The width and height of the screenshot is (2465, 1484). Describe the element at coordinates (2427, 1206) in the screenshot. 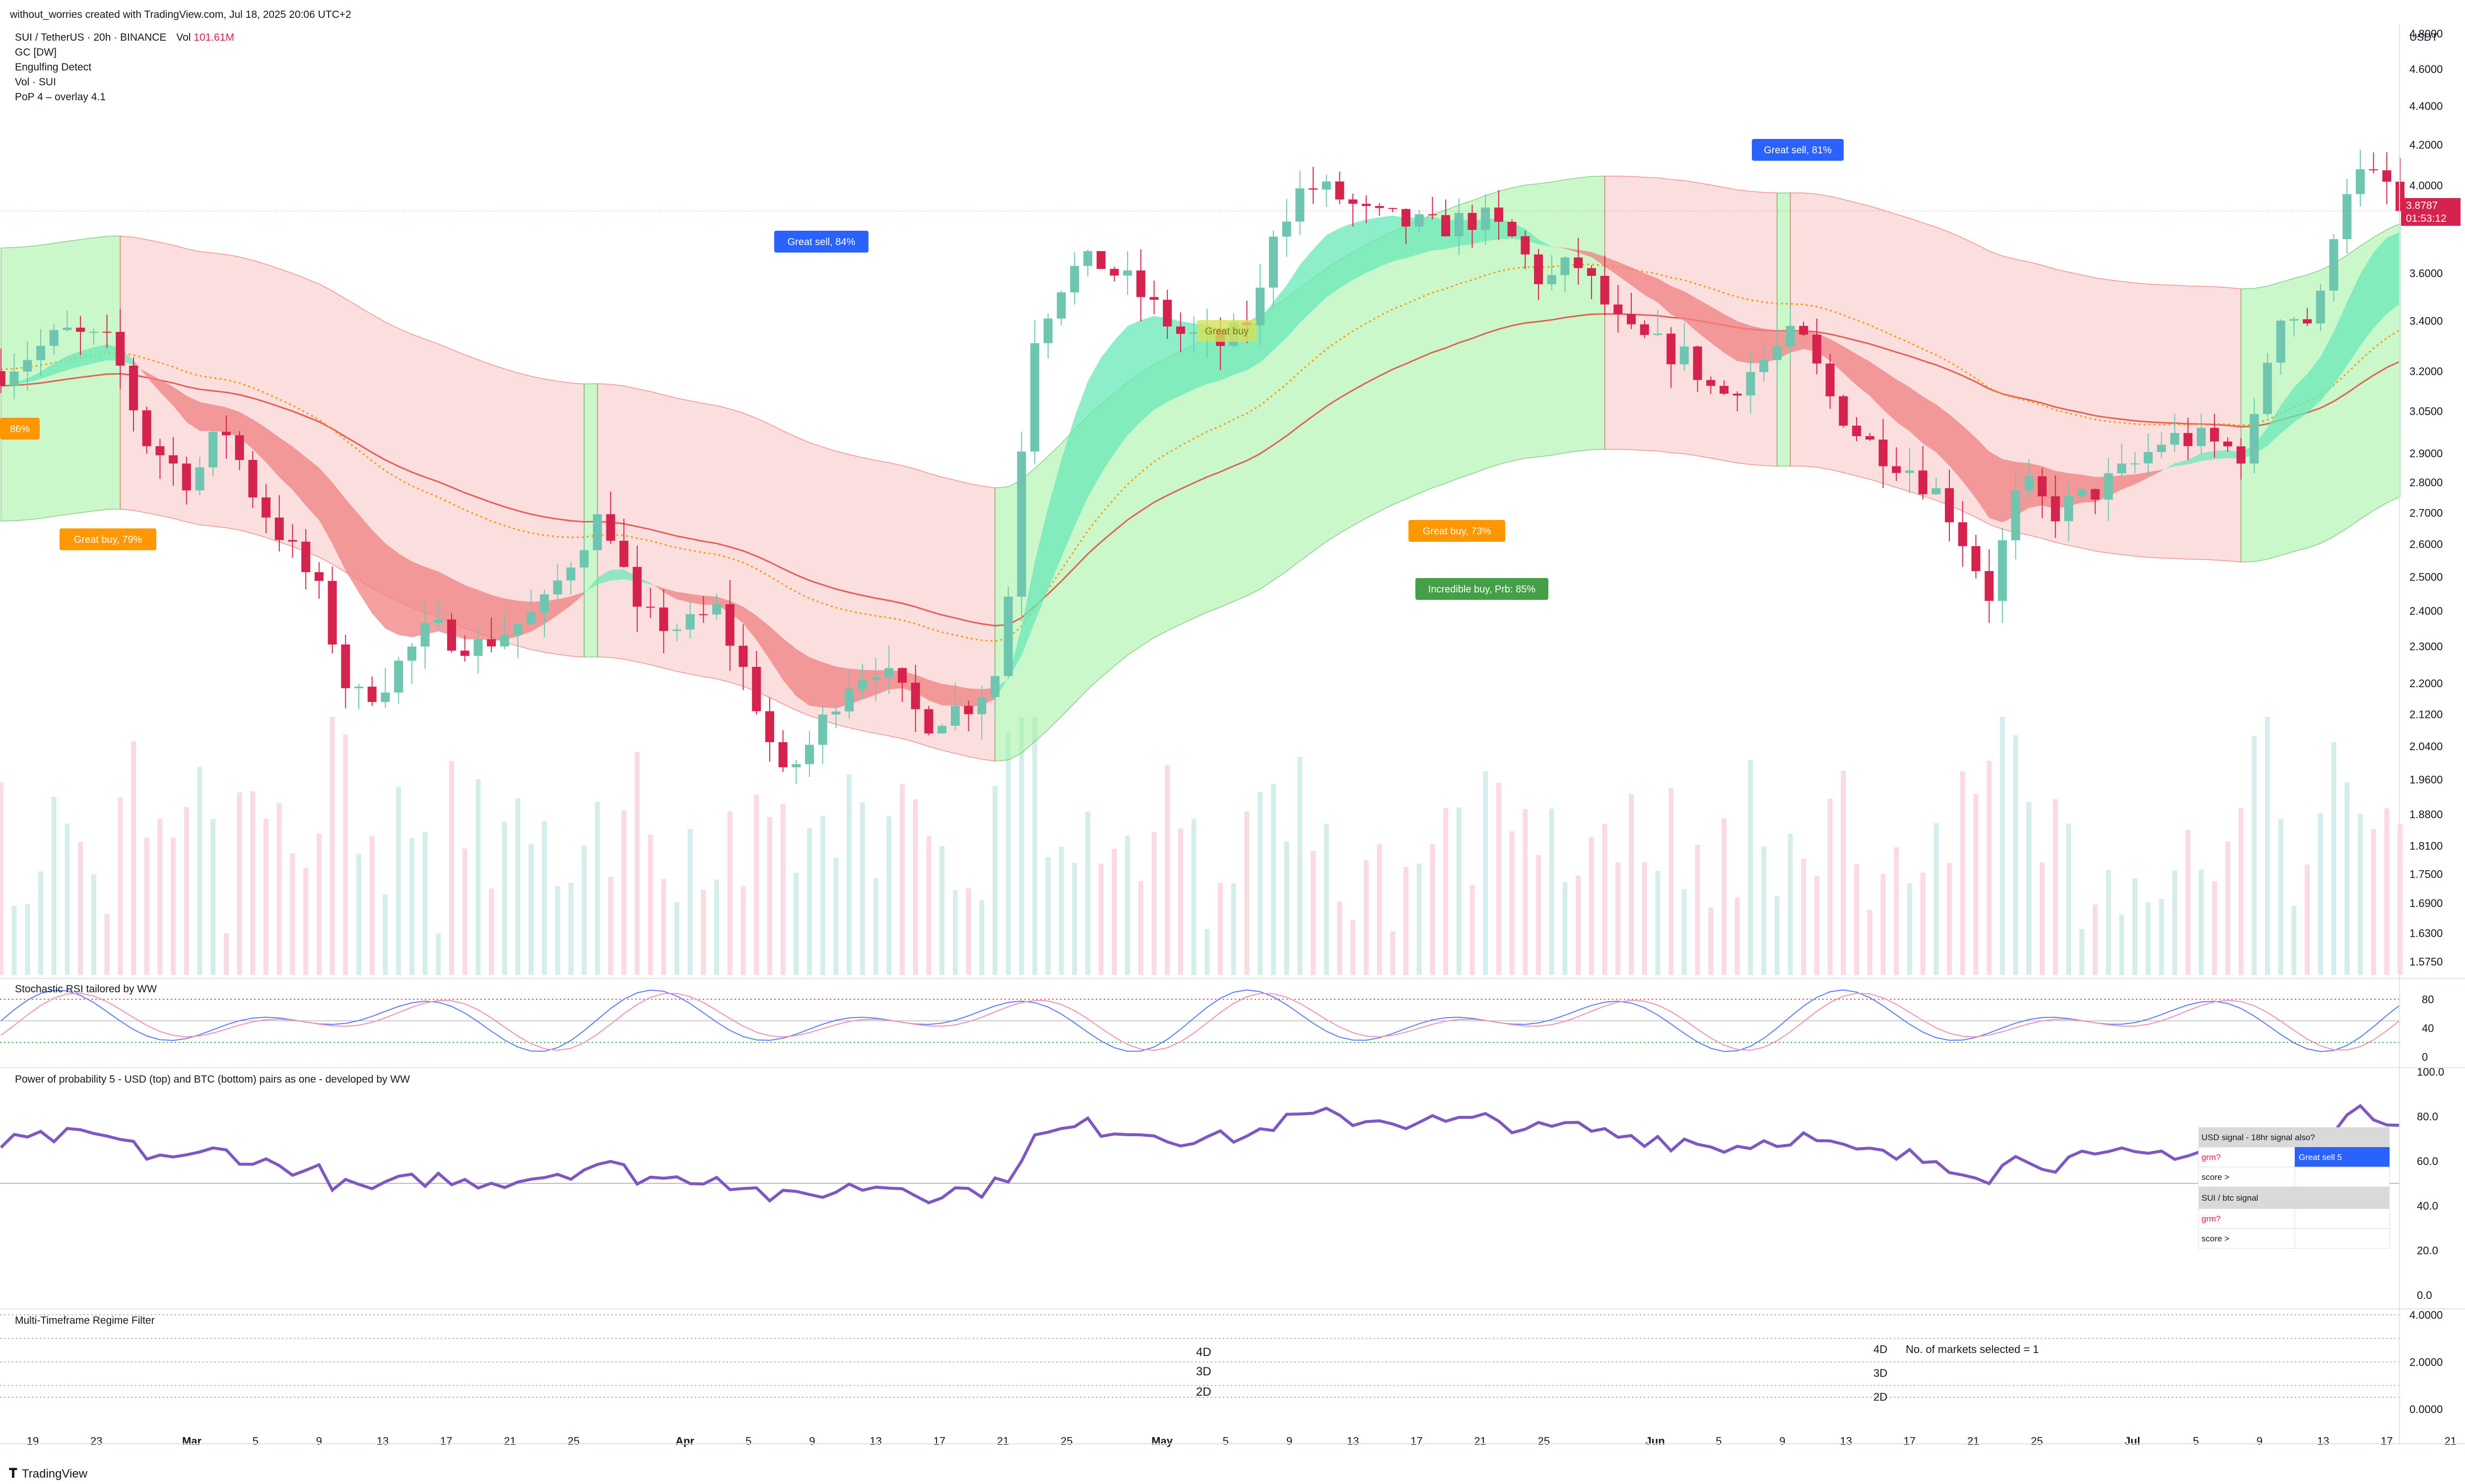

I see `pop-tick-label: 40.0` at that location.